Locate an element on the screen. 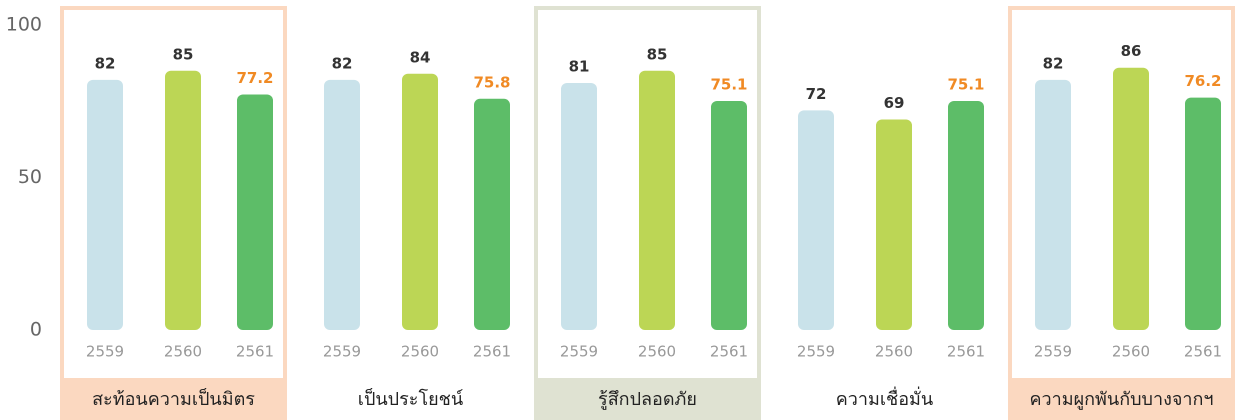 The image size is (1245, 420). category-label: เป็นประโยชน์ is located at coordinates (411, 398).